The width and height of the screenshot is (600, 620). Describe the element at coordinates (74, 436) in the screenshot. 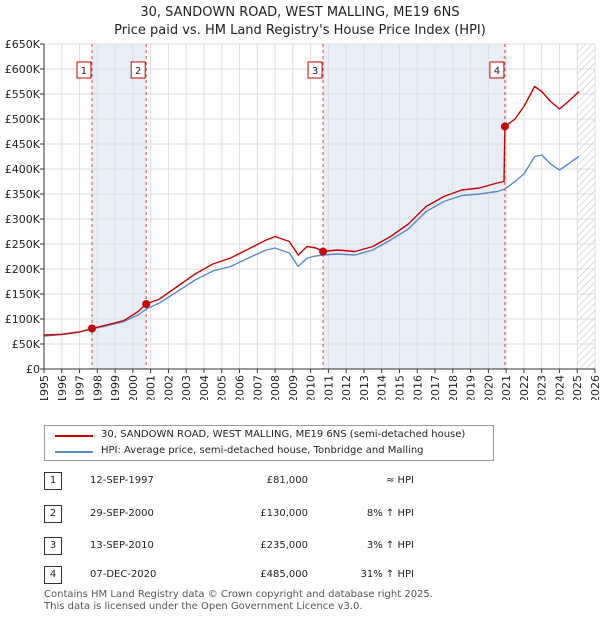

I see `legend-swatch-property` at that location.